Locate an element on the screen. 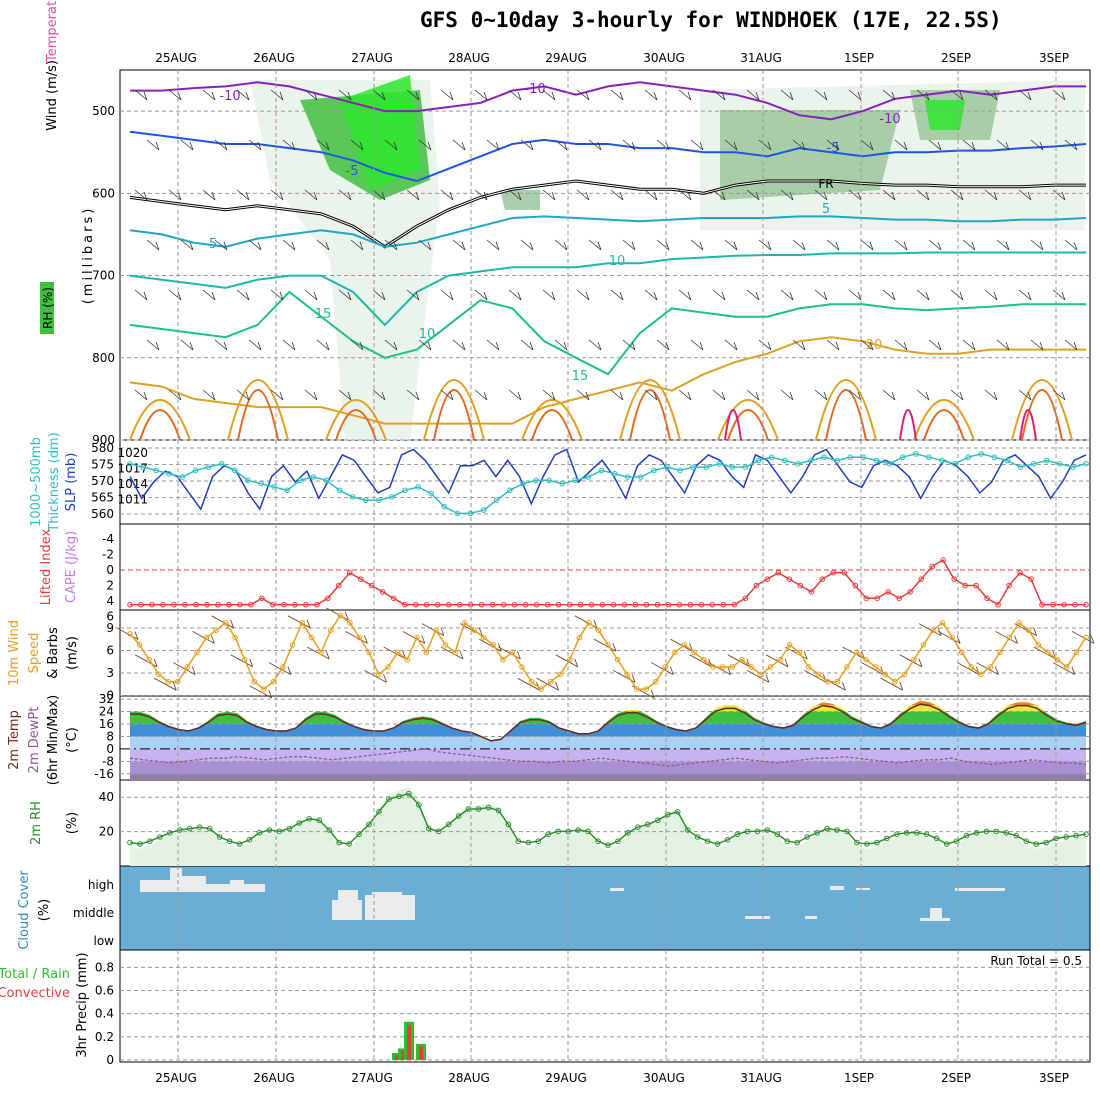 The height and width of the screenshot is (1100, 1100). p2-ylabel-thick: 1000~500mb is located at coordinates (36, 482).